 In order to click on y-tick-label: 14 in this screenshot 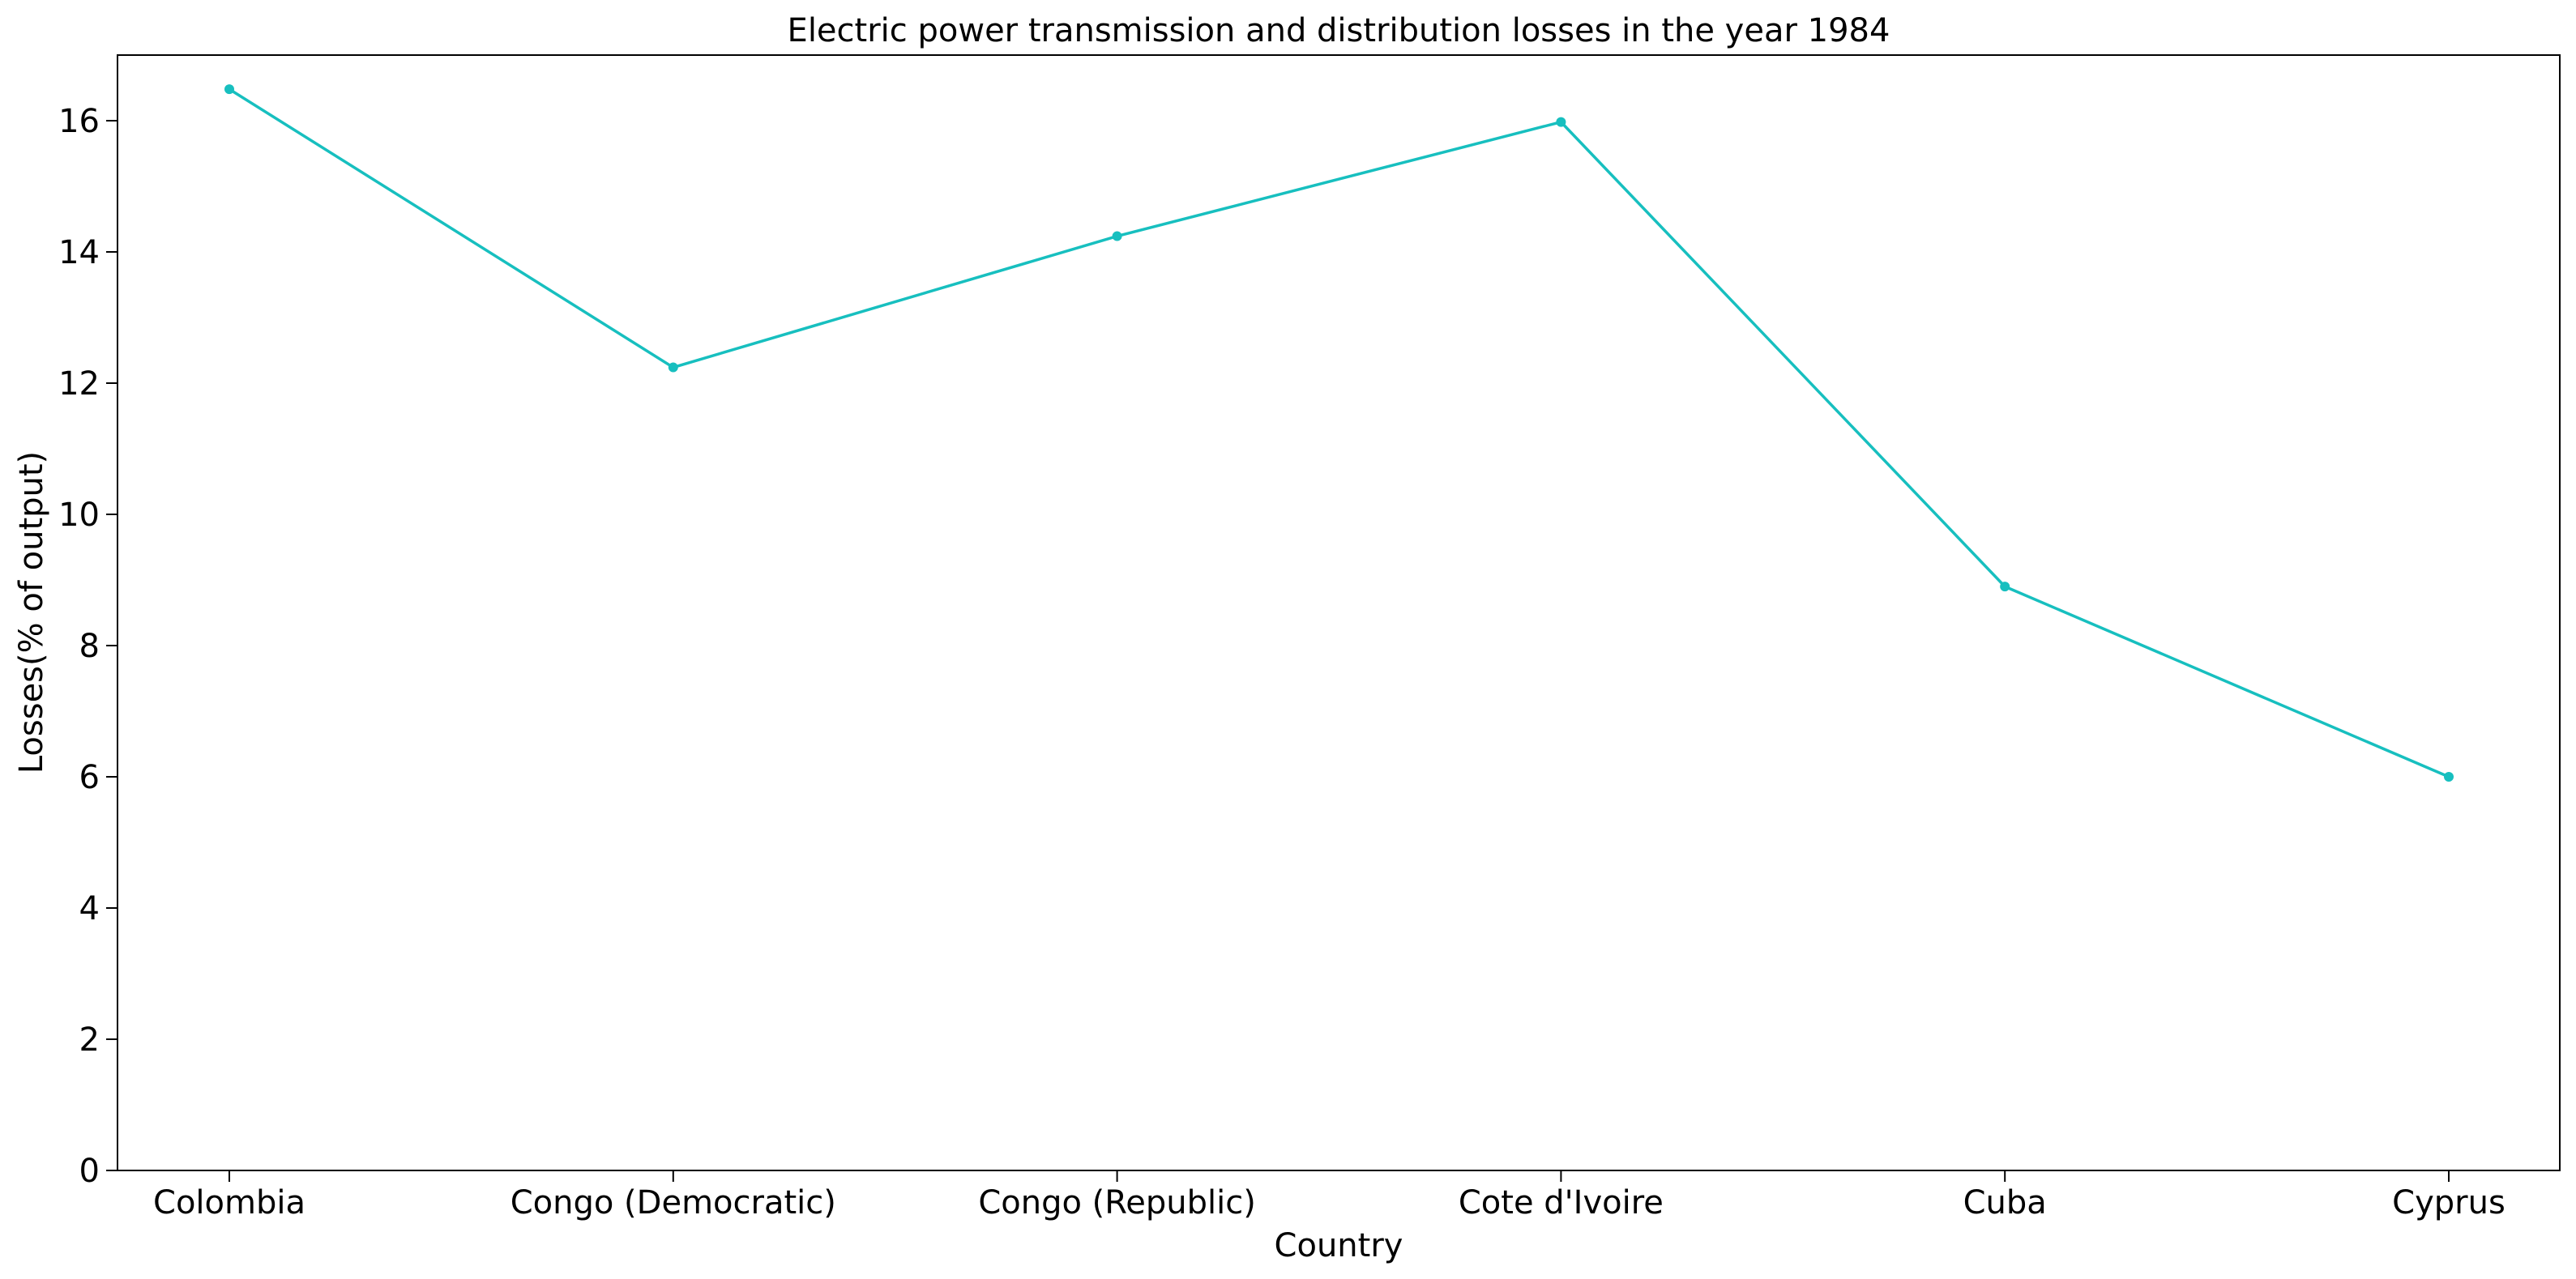, I will do `click(79, 252)`.